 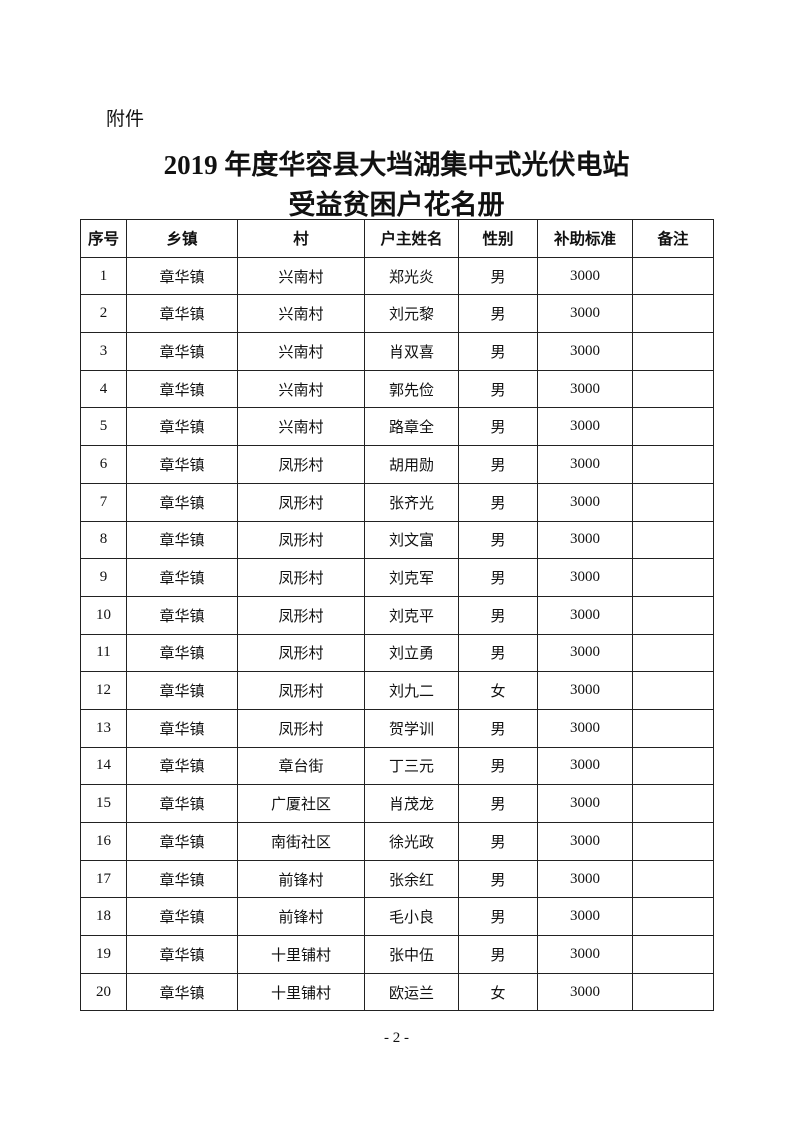 I want to click on cell-householder-name: 张余红, so click(x=411, y=879).